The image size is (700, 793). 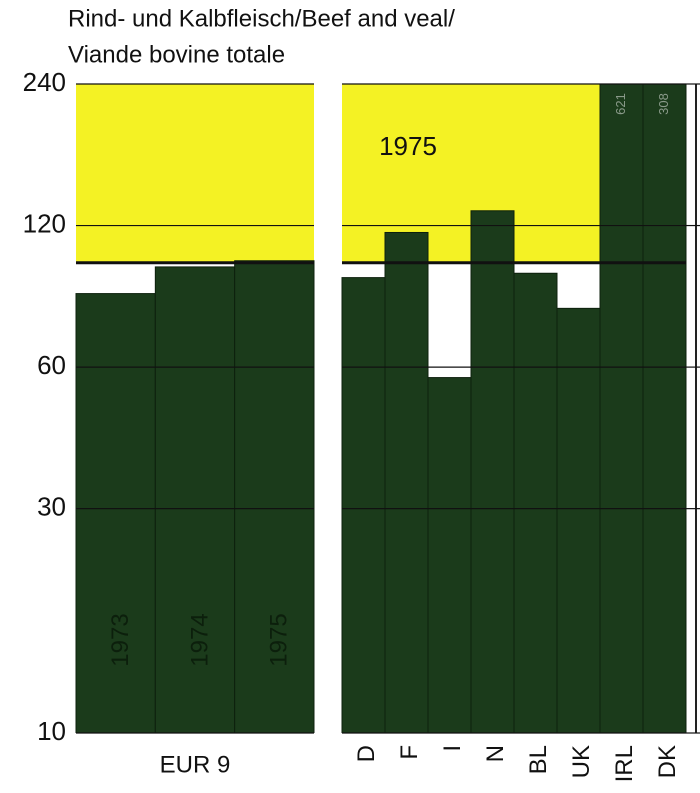 I want to click on data-label: 308, so click(x=663, y=104).